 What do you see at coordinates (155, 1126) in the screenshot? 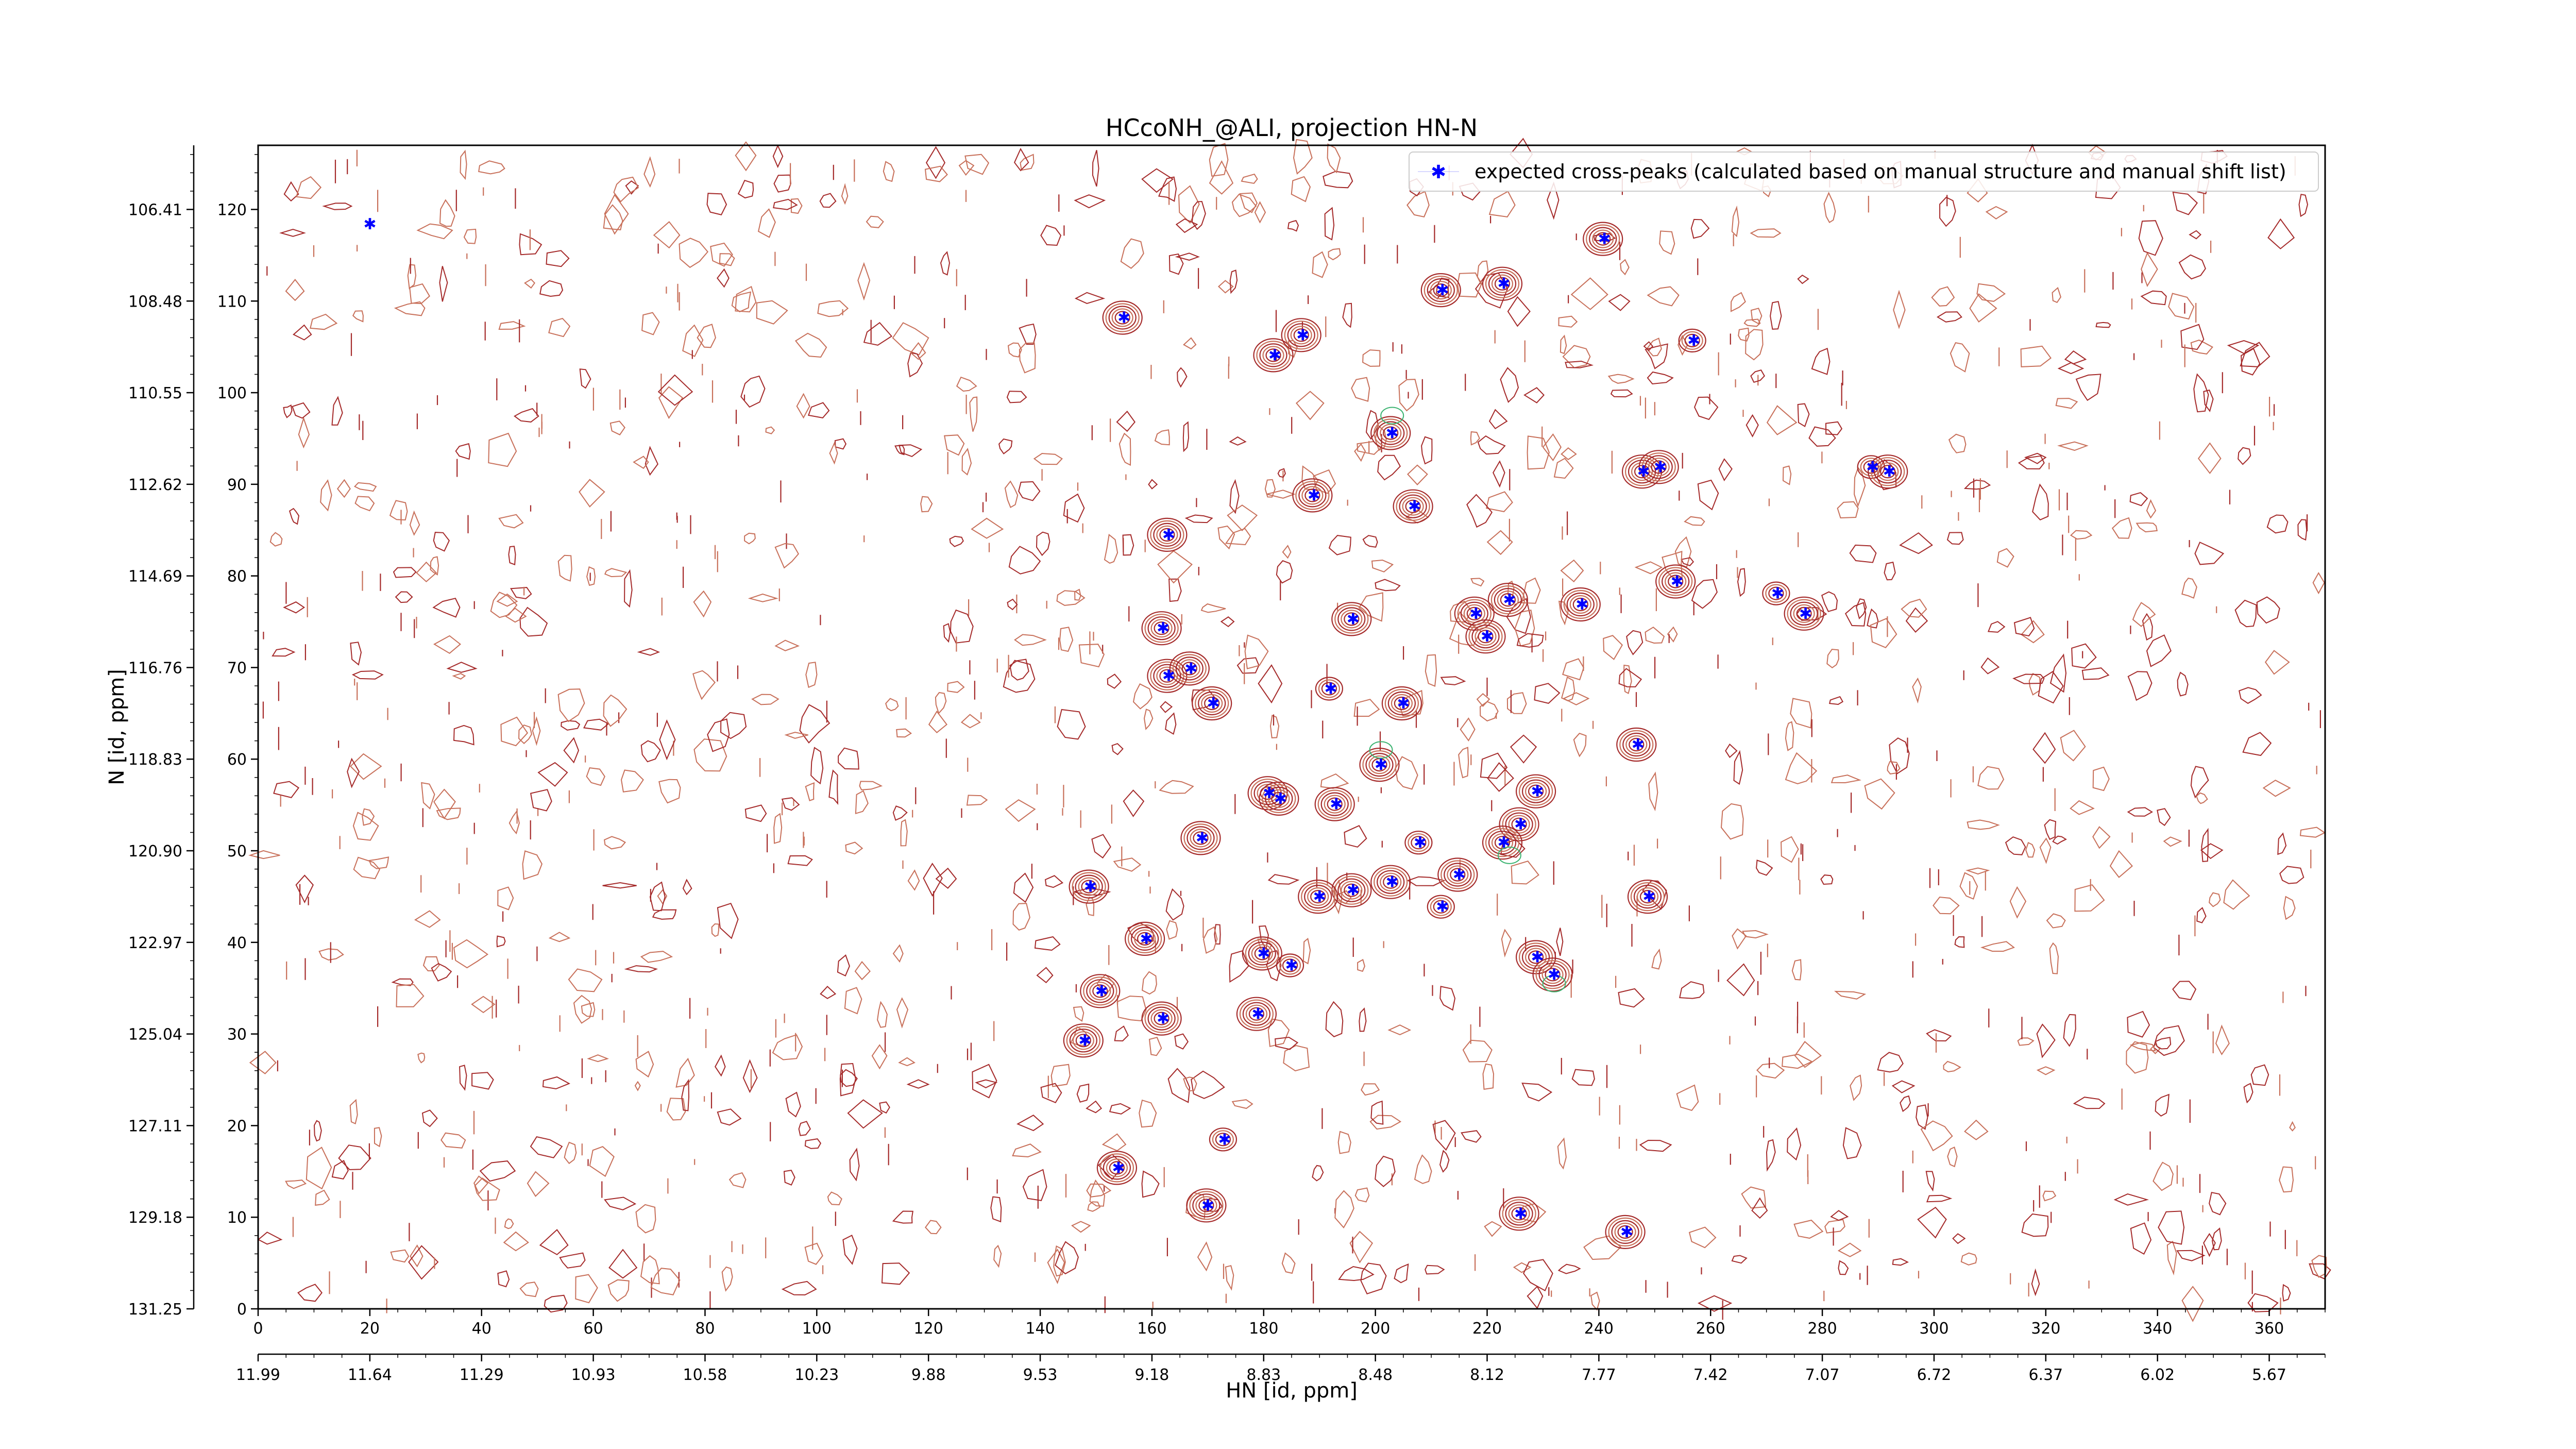
I see `y-ppm-tick-label: 127.11` at bounding box center [155, 1126].